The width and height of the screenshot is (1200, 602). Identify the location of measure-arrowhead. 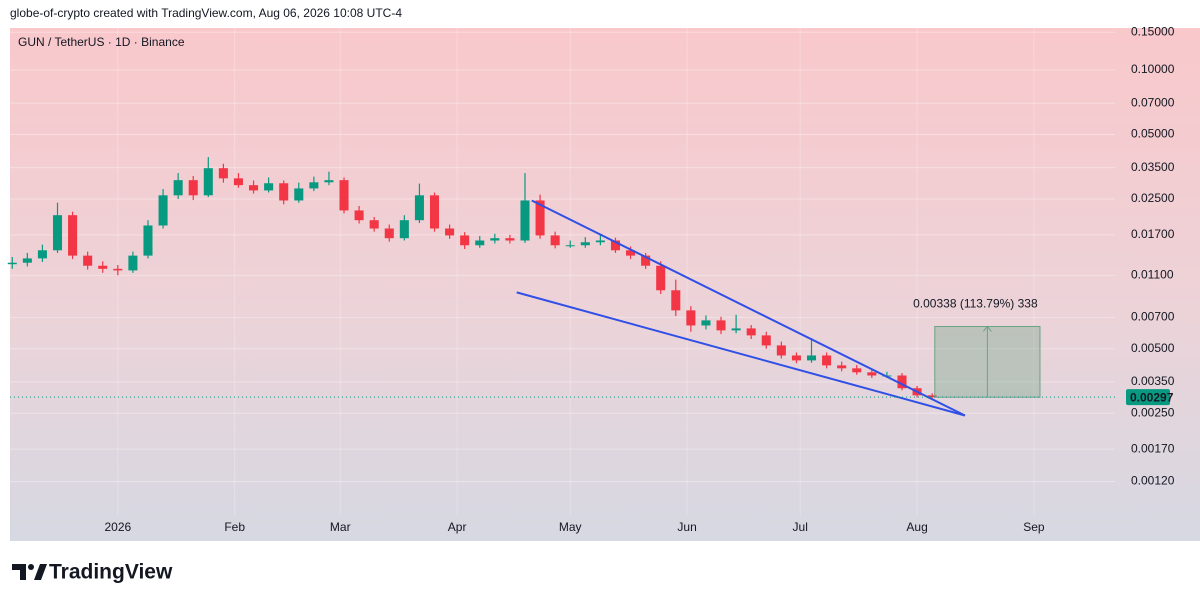
(987, 328).